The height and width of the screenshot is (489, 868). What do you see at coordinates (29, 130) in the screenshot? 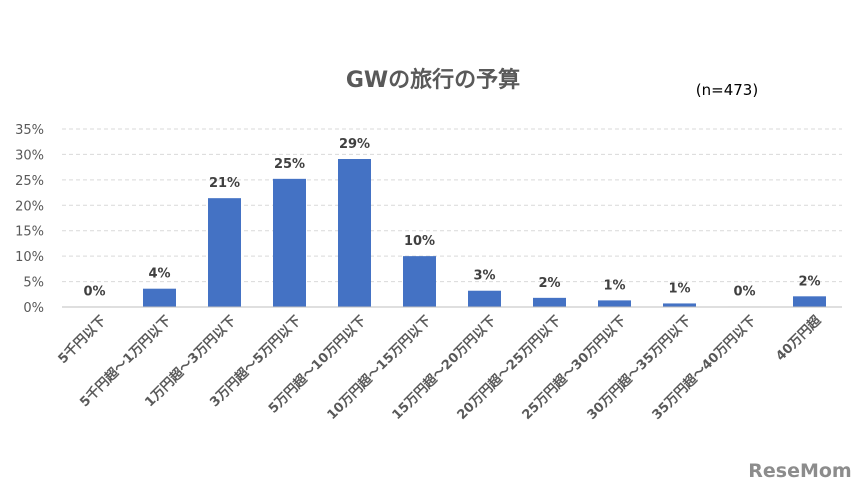
I see `y-tick-label: 35%` at bounding box center [29, 130].